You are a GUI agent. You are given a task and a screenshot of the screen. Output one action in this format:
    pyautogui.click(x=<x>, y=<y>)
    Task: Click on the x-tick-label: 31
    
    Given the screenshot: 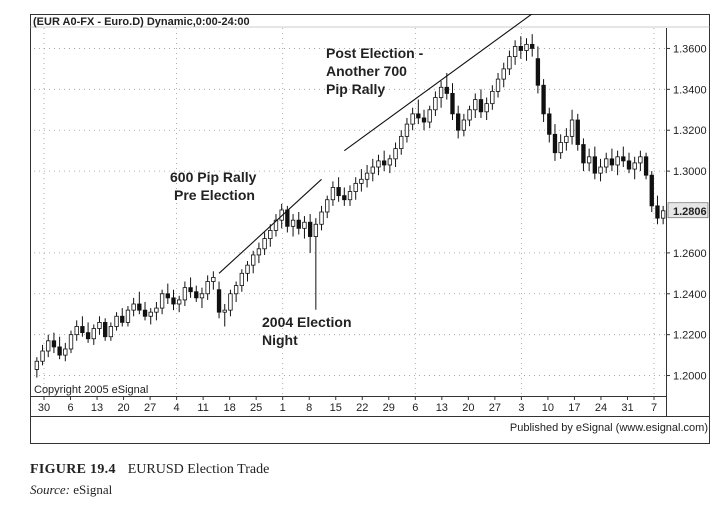 What is the action you would take?
    pyautogui.click(x=627, y=408)
    